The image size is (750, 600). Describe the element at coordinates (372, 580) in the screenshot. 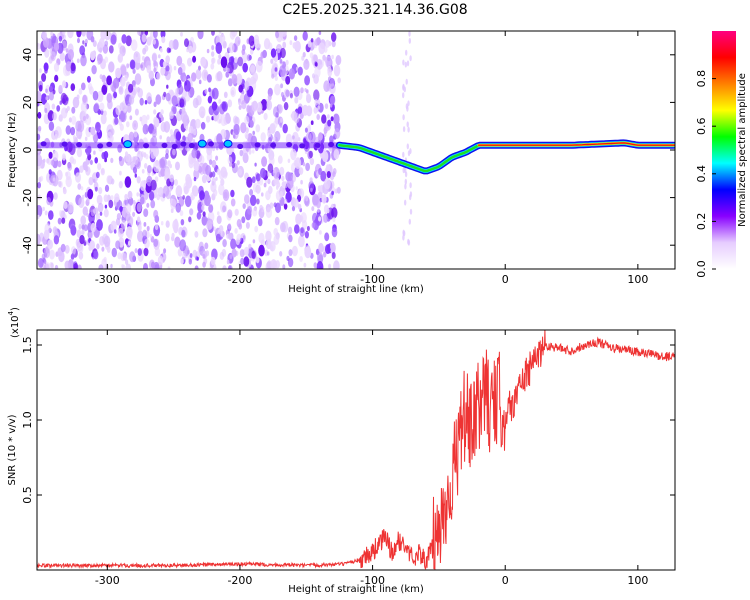

I see `snr-xtick-label: -100` at that location.